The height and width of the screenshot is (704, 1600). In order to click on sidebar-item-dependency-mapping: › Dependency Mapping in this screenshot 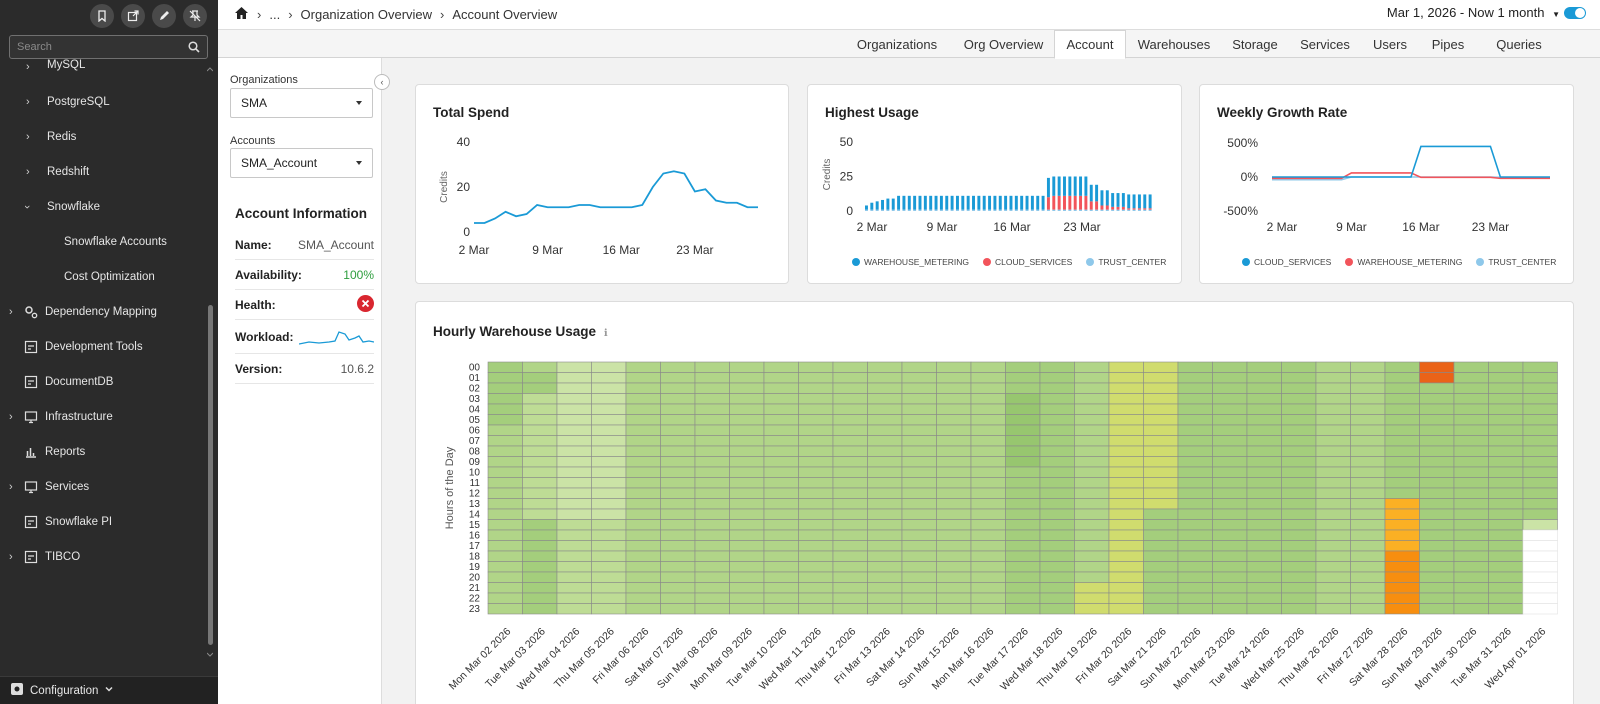, I will do `click(103, 312)`.